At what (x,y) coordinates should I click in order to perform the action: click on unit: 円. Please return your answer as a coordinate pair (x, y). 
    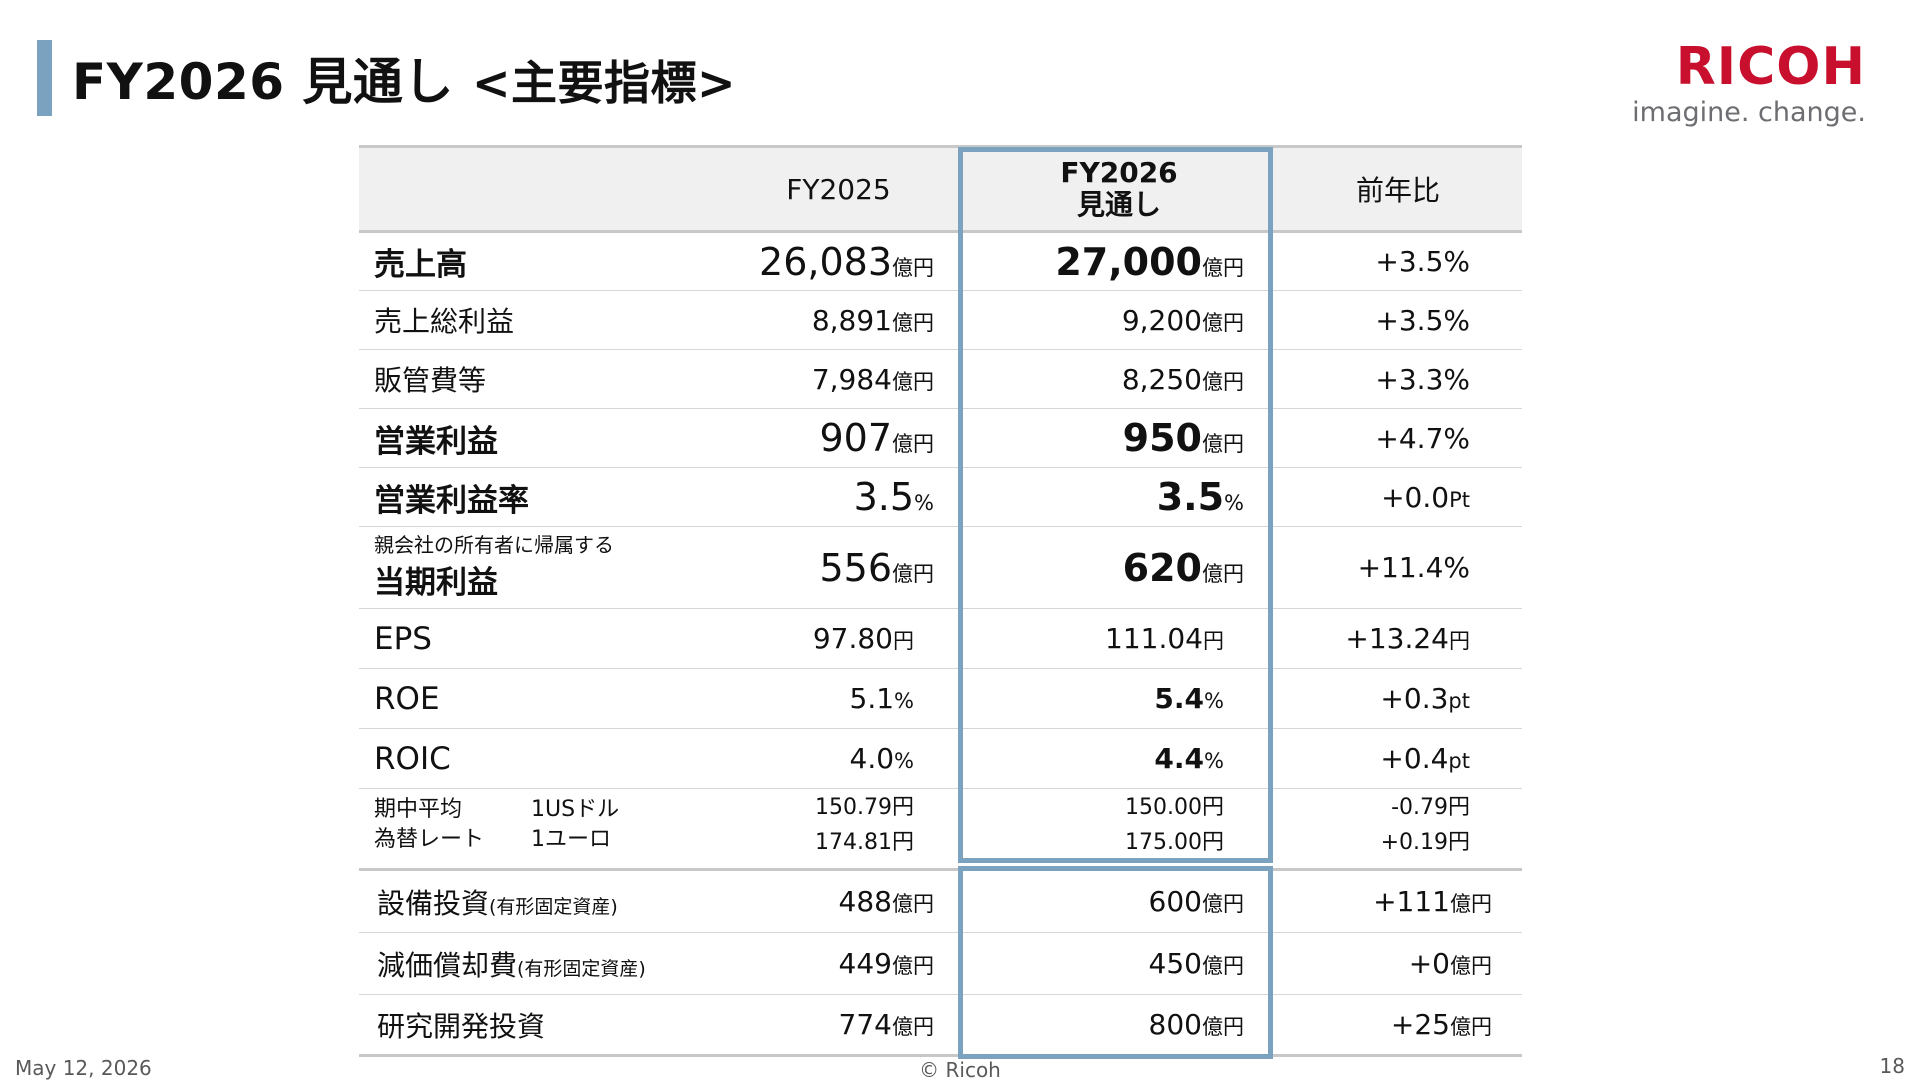
    Looking at the image, I should click on (903, 641).